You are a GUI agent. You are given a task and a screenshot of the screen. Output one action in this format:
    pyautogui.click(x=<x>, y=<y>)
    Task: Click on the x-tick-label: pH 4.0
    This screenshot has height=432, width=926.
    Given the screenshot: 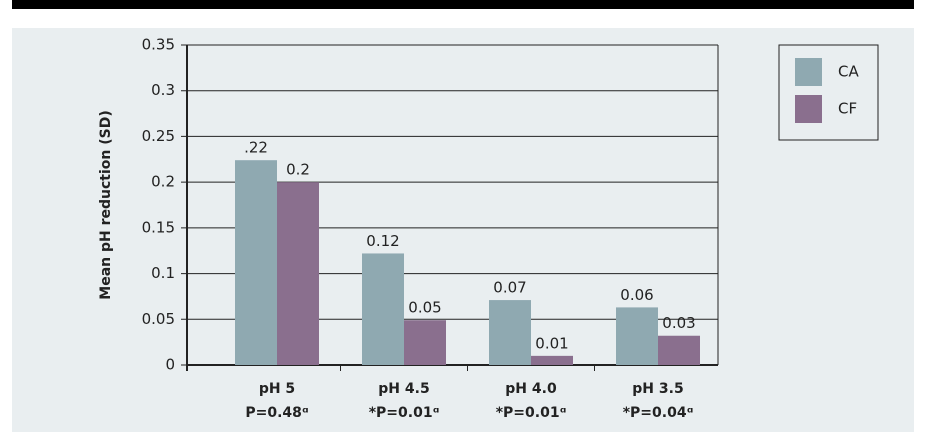 What is the action you would take?
    pyautogui.click(x=531, y=389)
    